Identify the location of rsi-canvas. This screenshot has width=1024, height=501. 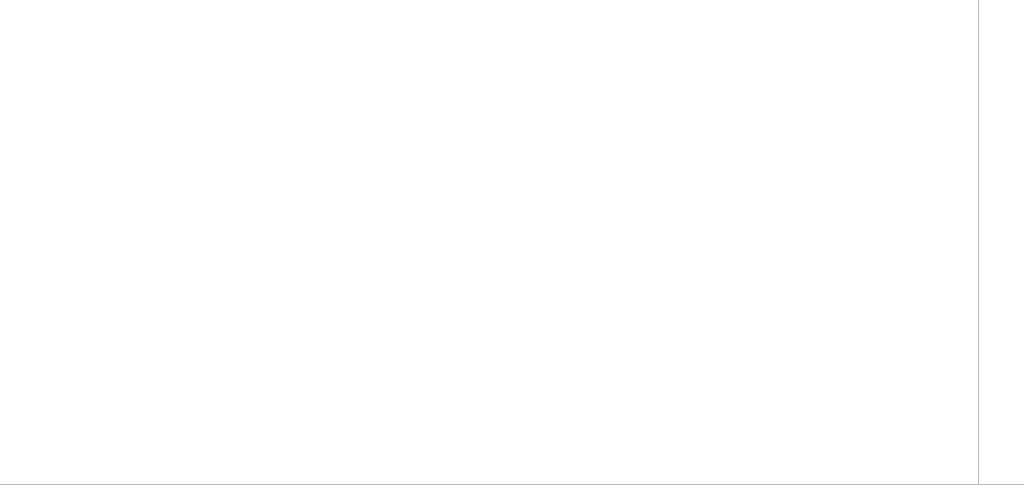
(489, 470).